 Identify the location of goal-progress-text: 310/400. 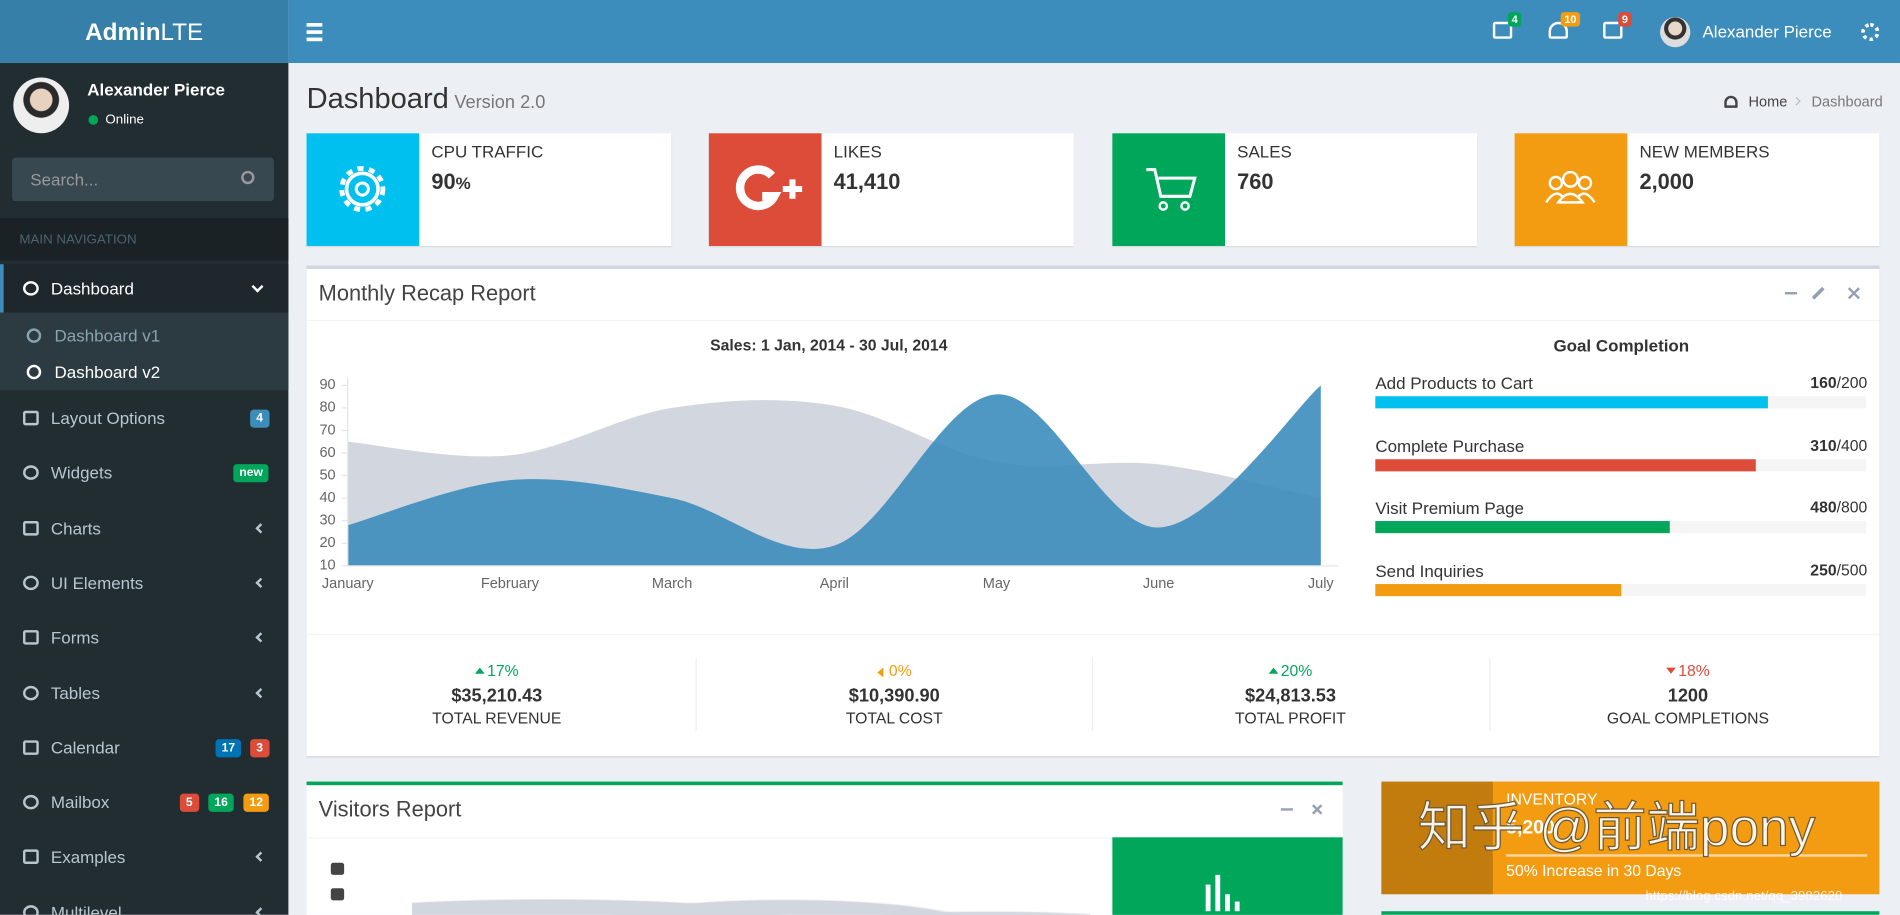
(1838, 445).